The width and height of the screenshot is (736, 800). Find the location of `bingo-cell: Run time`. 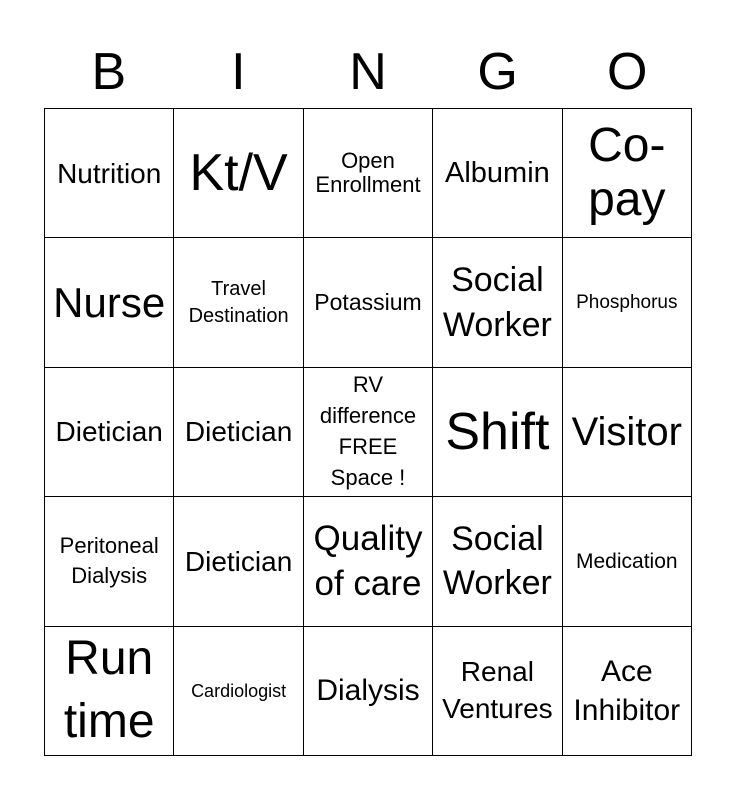

bingo-cell: Run time is located at coordinates (110, 691).